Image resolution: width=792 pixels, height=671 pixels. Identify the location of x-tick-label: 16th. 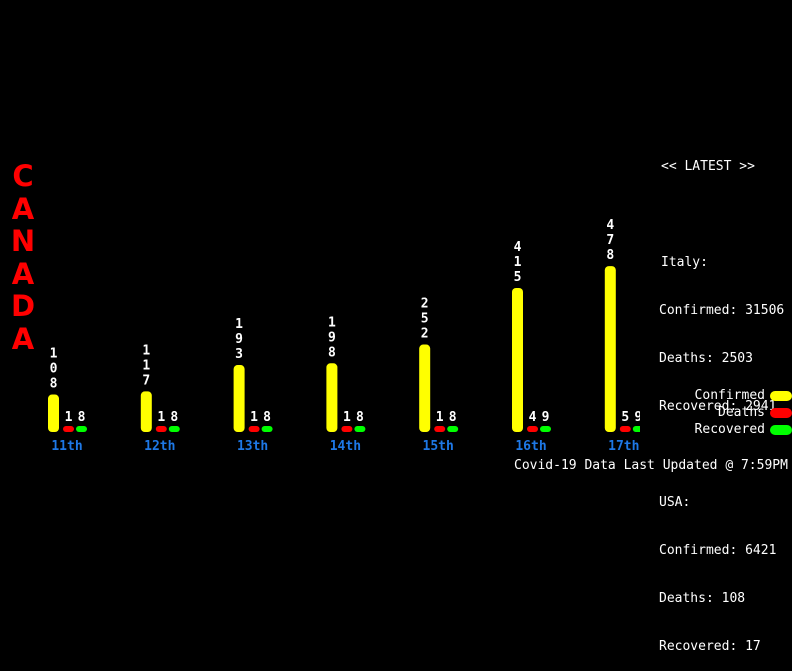
(530, 446).